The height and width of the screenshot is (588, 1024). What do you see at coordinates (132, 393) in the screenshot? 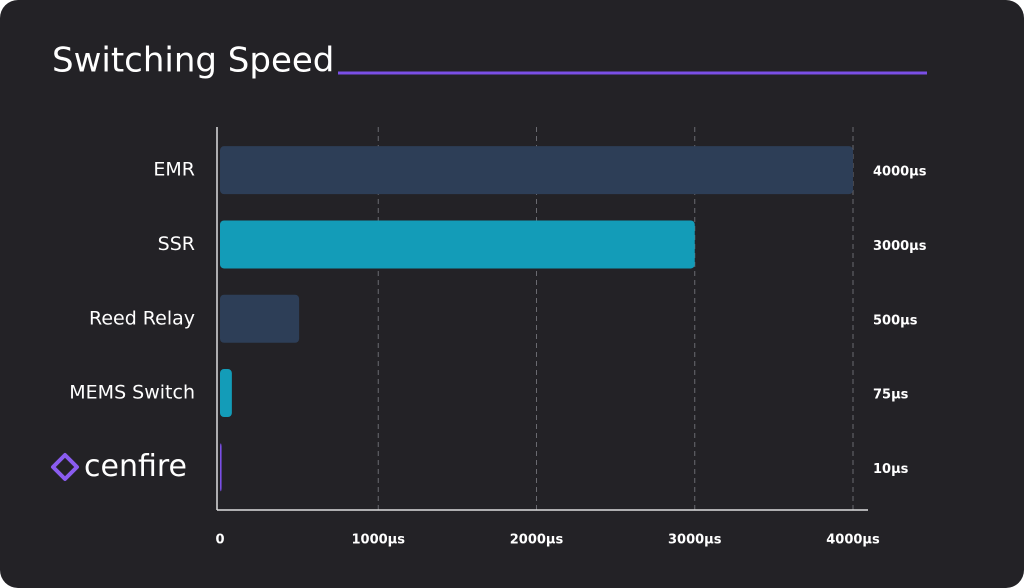
I see `y-tick-label: MEMS Switch` at bounding box center [132, 393].